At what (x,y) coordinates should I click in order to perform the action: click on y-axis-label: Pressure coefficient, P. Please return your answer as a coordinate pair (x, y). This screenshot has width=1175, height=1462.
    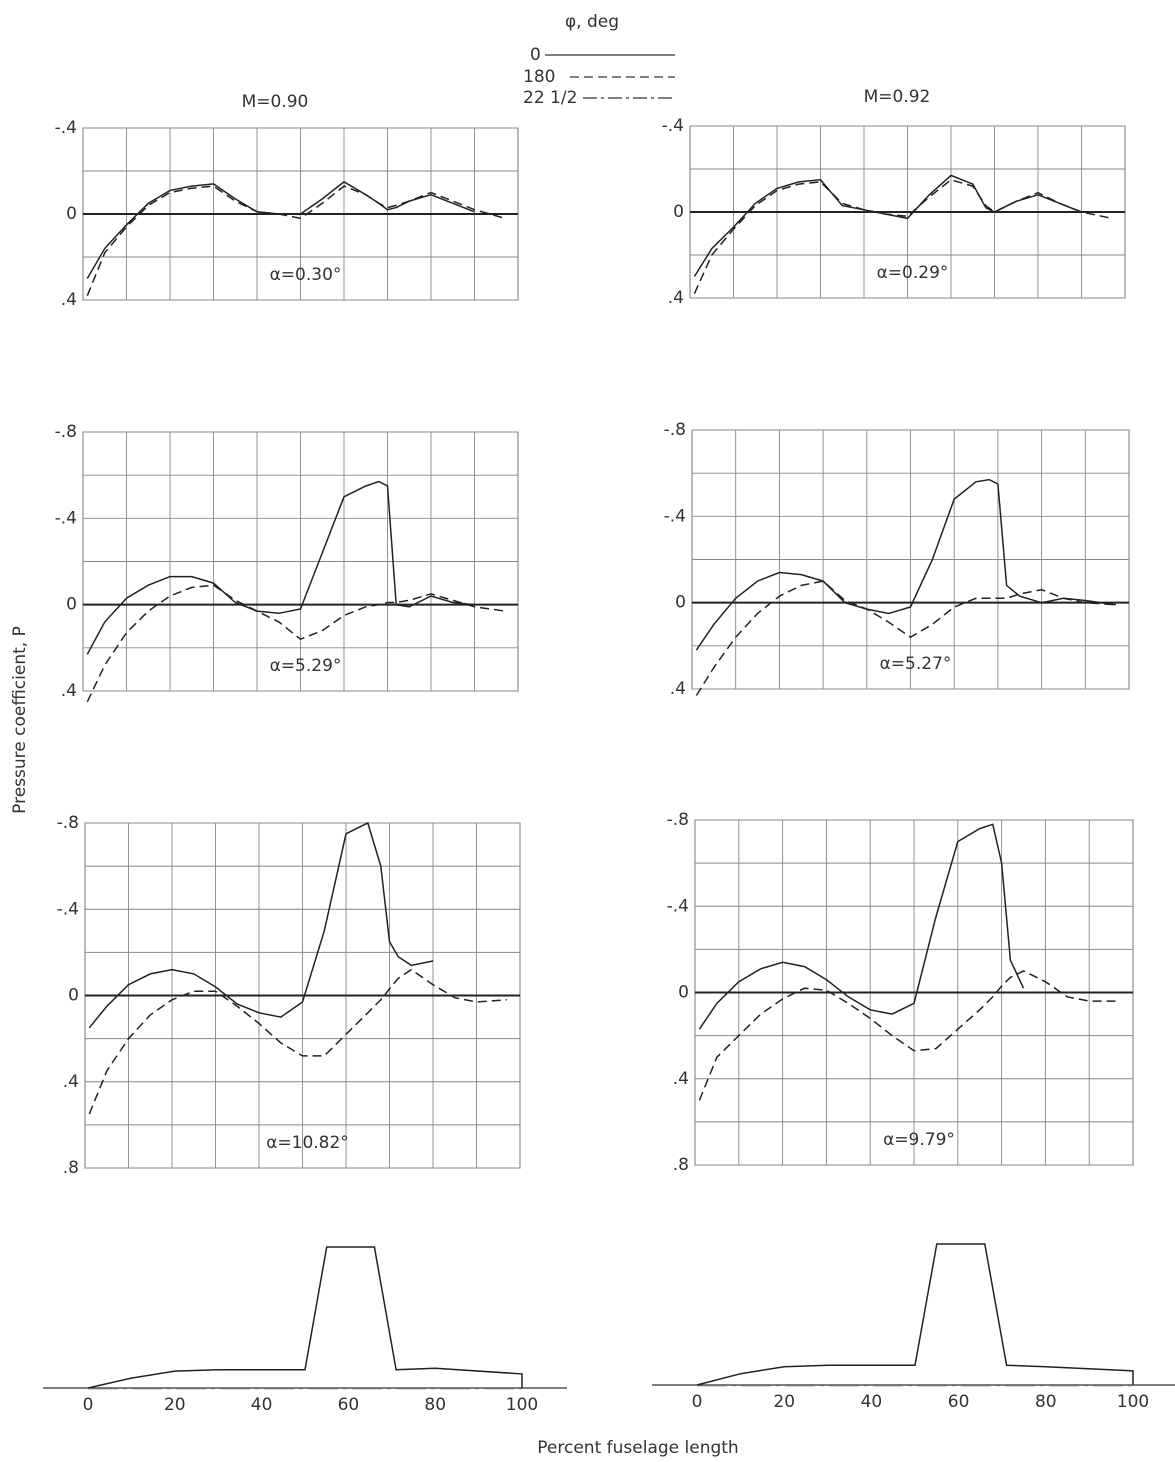
    Looking at the image, I should click on (20, 720).